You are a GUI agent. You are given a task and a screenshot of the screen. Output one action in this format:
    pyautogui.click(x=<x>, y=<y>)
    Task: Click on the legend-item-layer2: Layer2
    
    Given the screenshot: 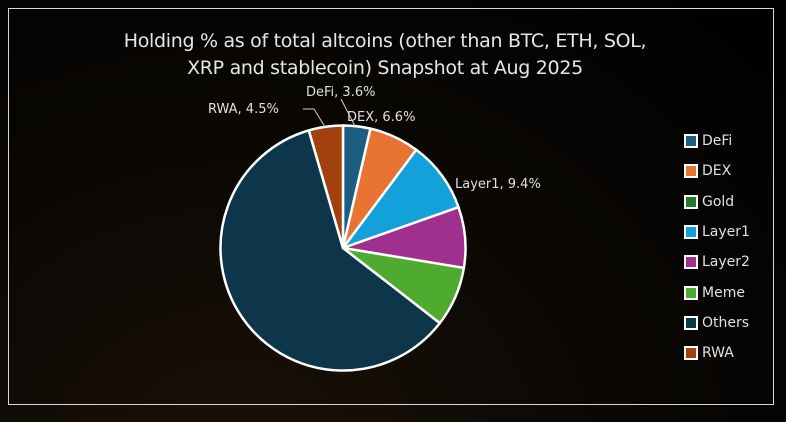 What is the action you would take?
    pyautogui.click(x=717, y=262)
    